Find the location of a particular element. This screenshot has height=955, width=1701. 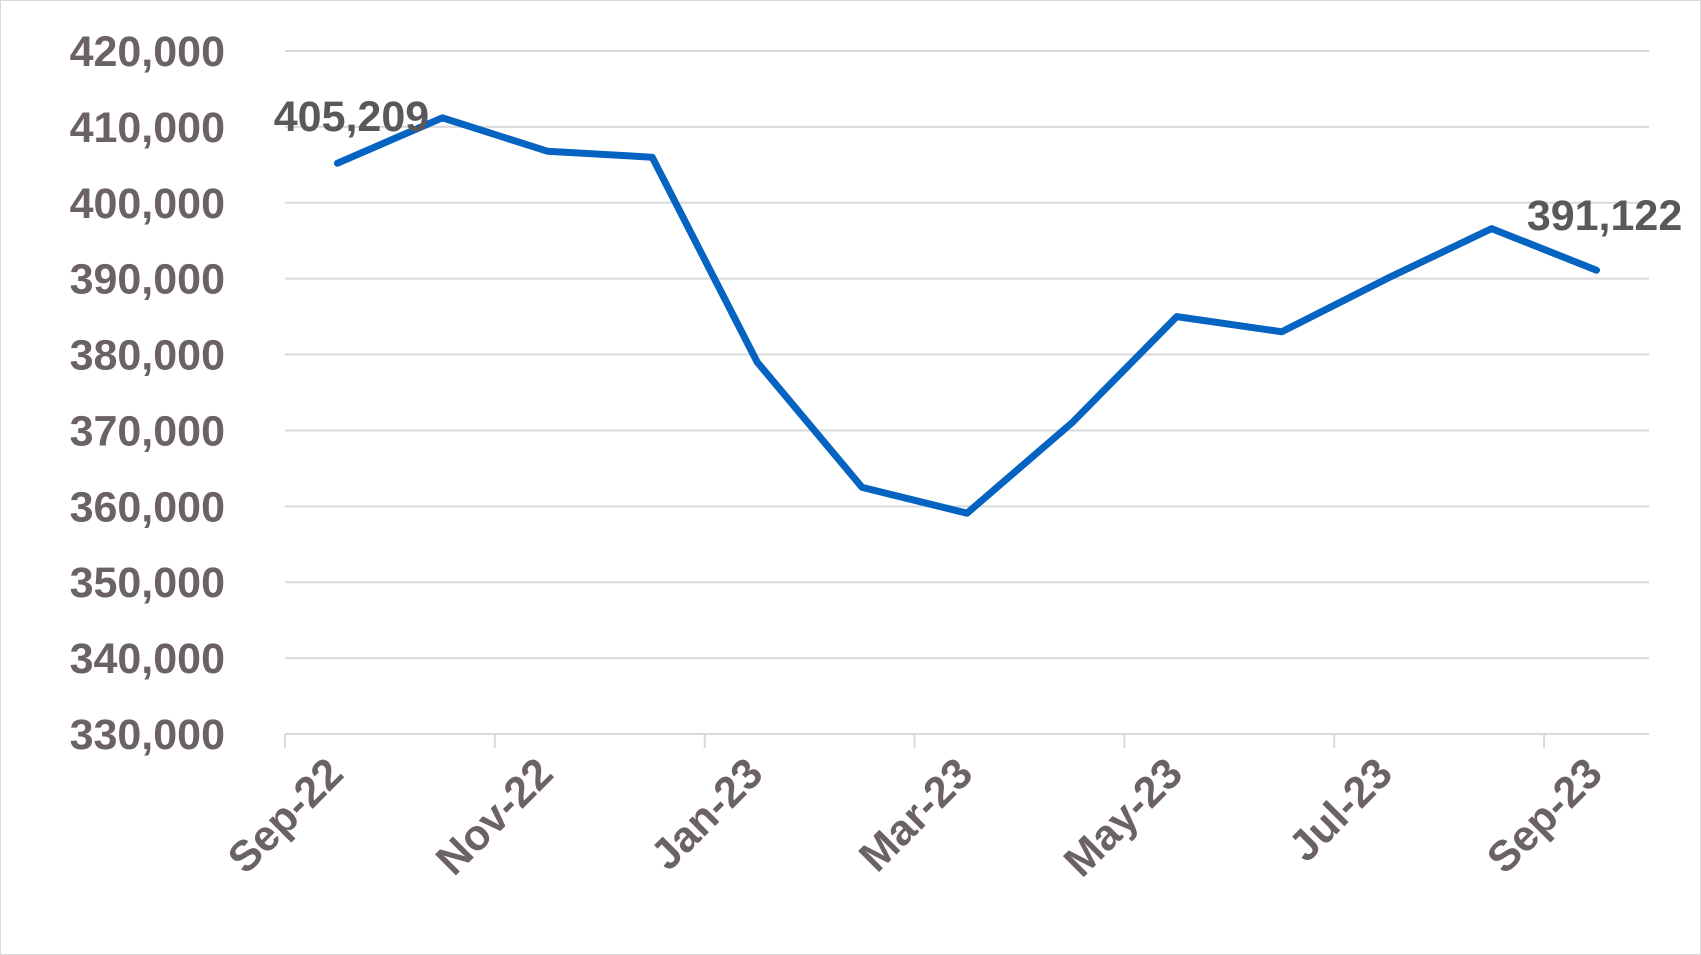

x-tick-label: May-23 is located at coordinates (1123, 817).